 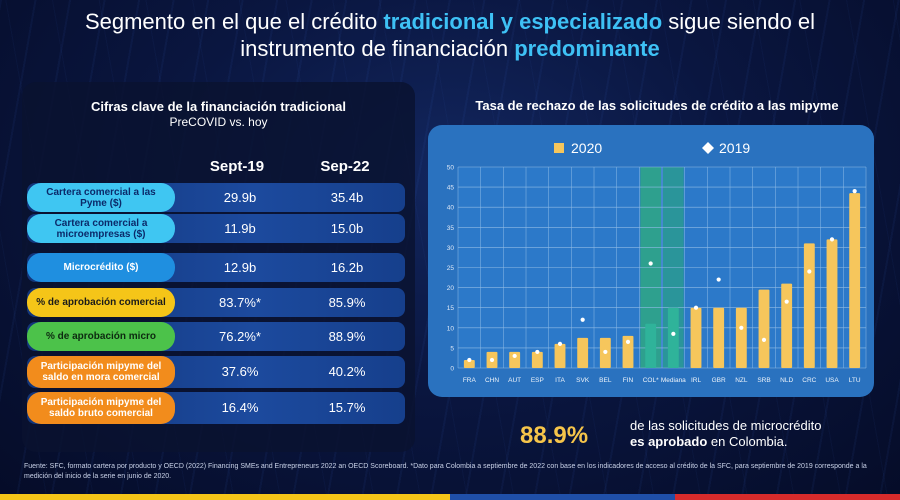 I want to click on x-tick-label: SVK, so click(x=583, y=380).